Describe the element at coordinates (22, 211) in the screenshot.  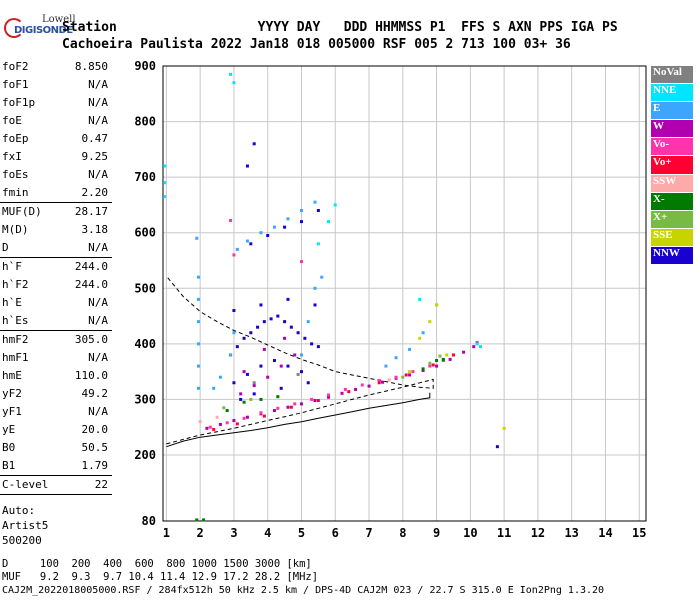
I see `param-key: MUF(D)` at that location.